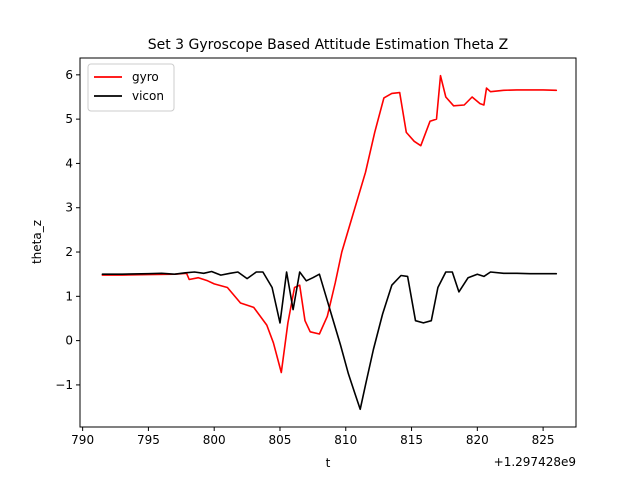  Describe the element at coordinates (280, 440) in the screenshot. I see `x-tick-label: 805` at that location.